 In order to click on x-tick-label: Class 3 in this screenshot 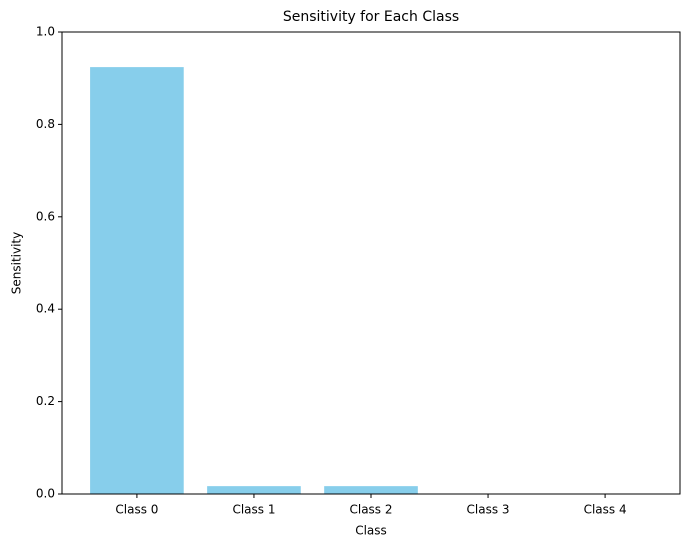, I will do `click(488, 510)`.